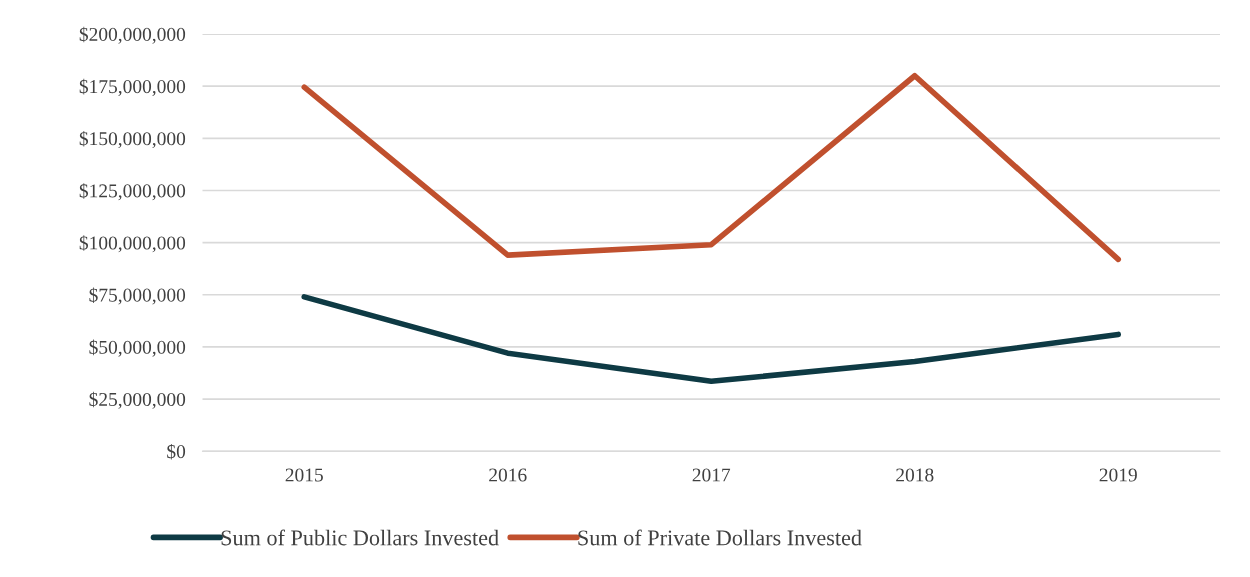  Describe the element at coordinates (360, 537) in the screenshot. I see `legend-label: Sum of Public Dollars Invested` at that location.